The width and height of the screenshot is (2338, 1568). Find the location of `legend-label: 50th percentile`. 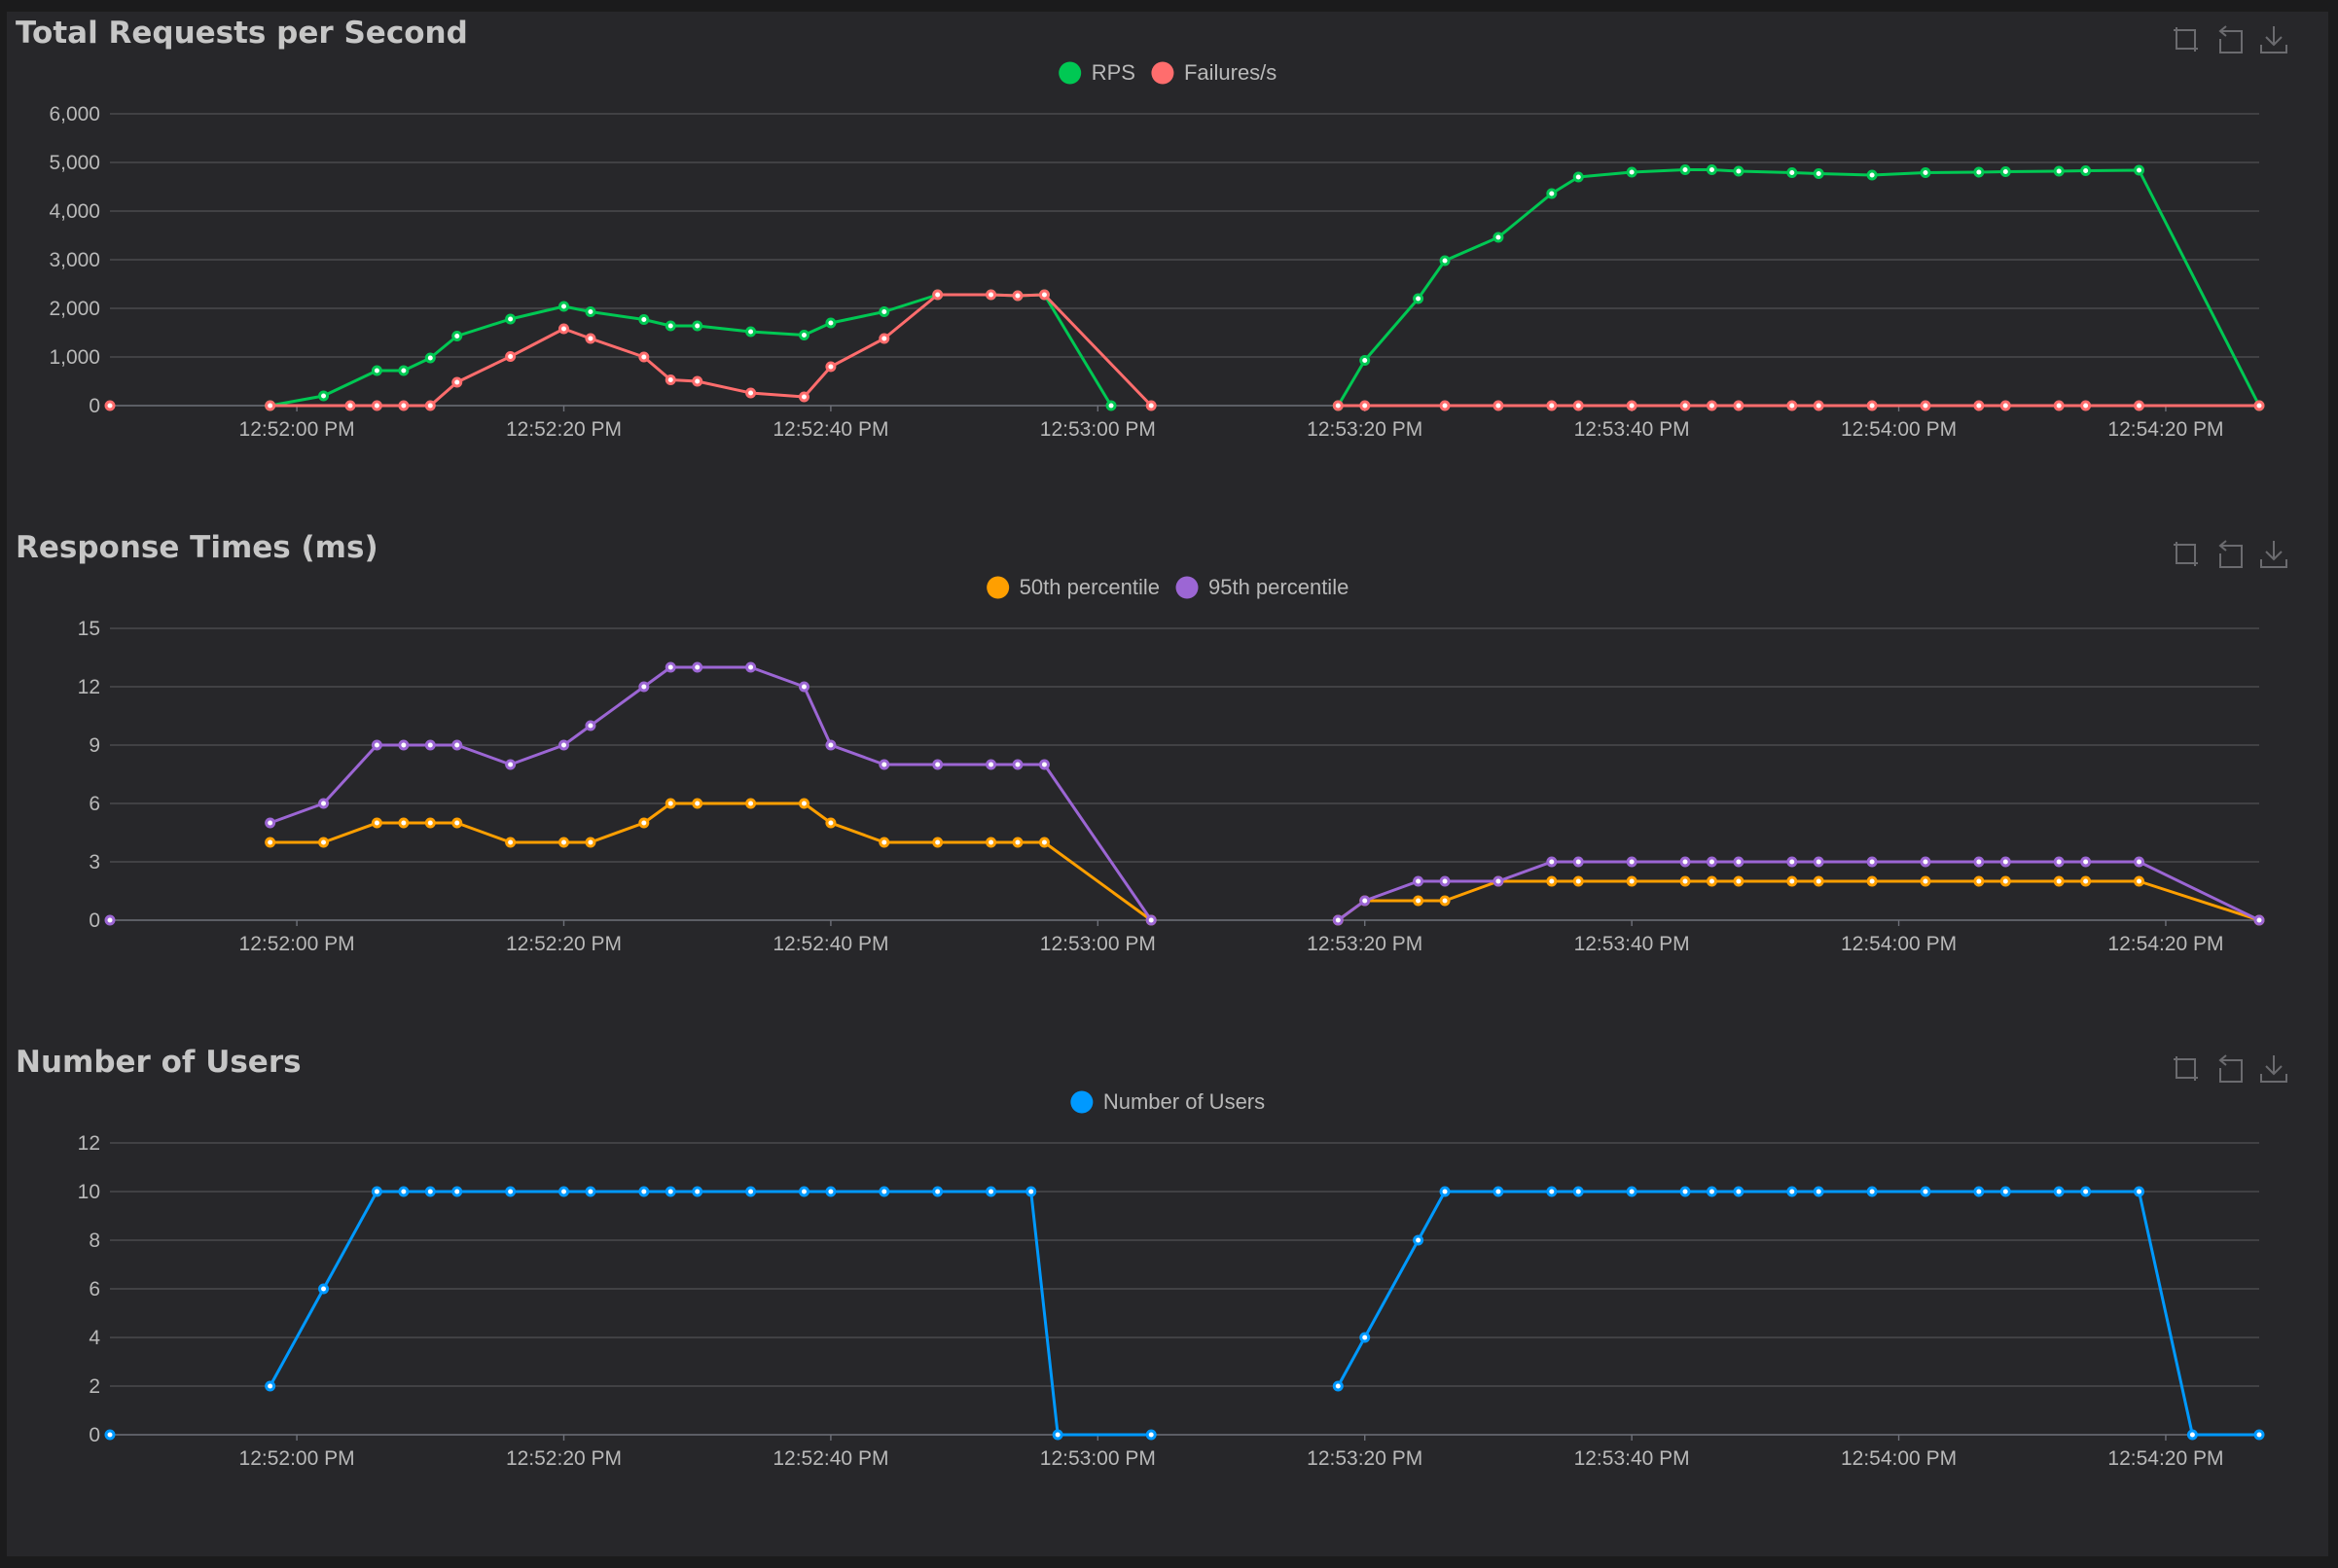

legend-label: 50th percentile is located at coordinates (1090, 587).